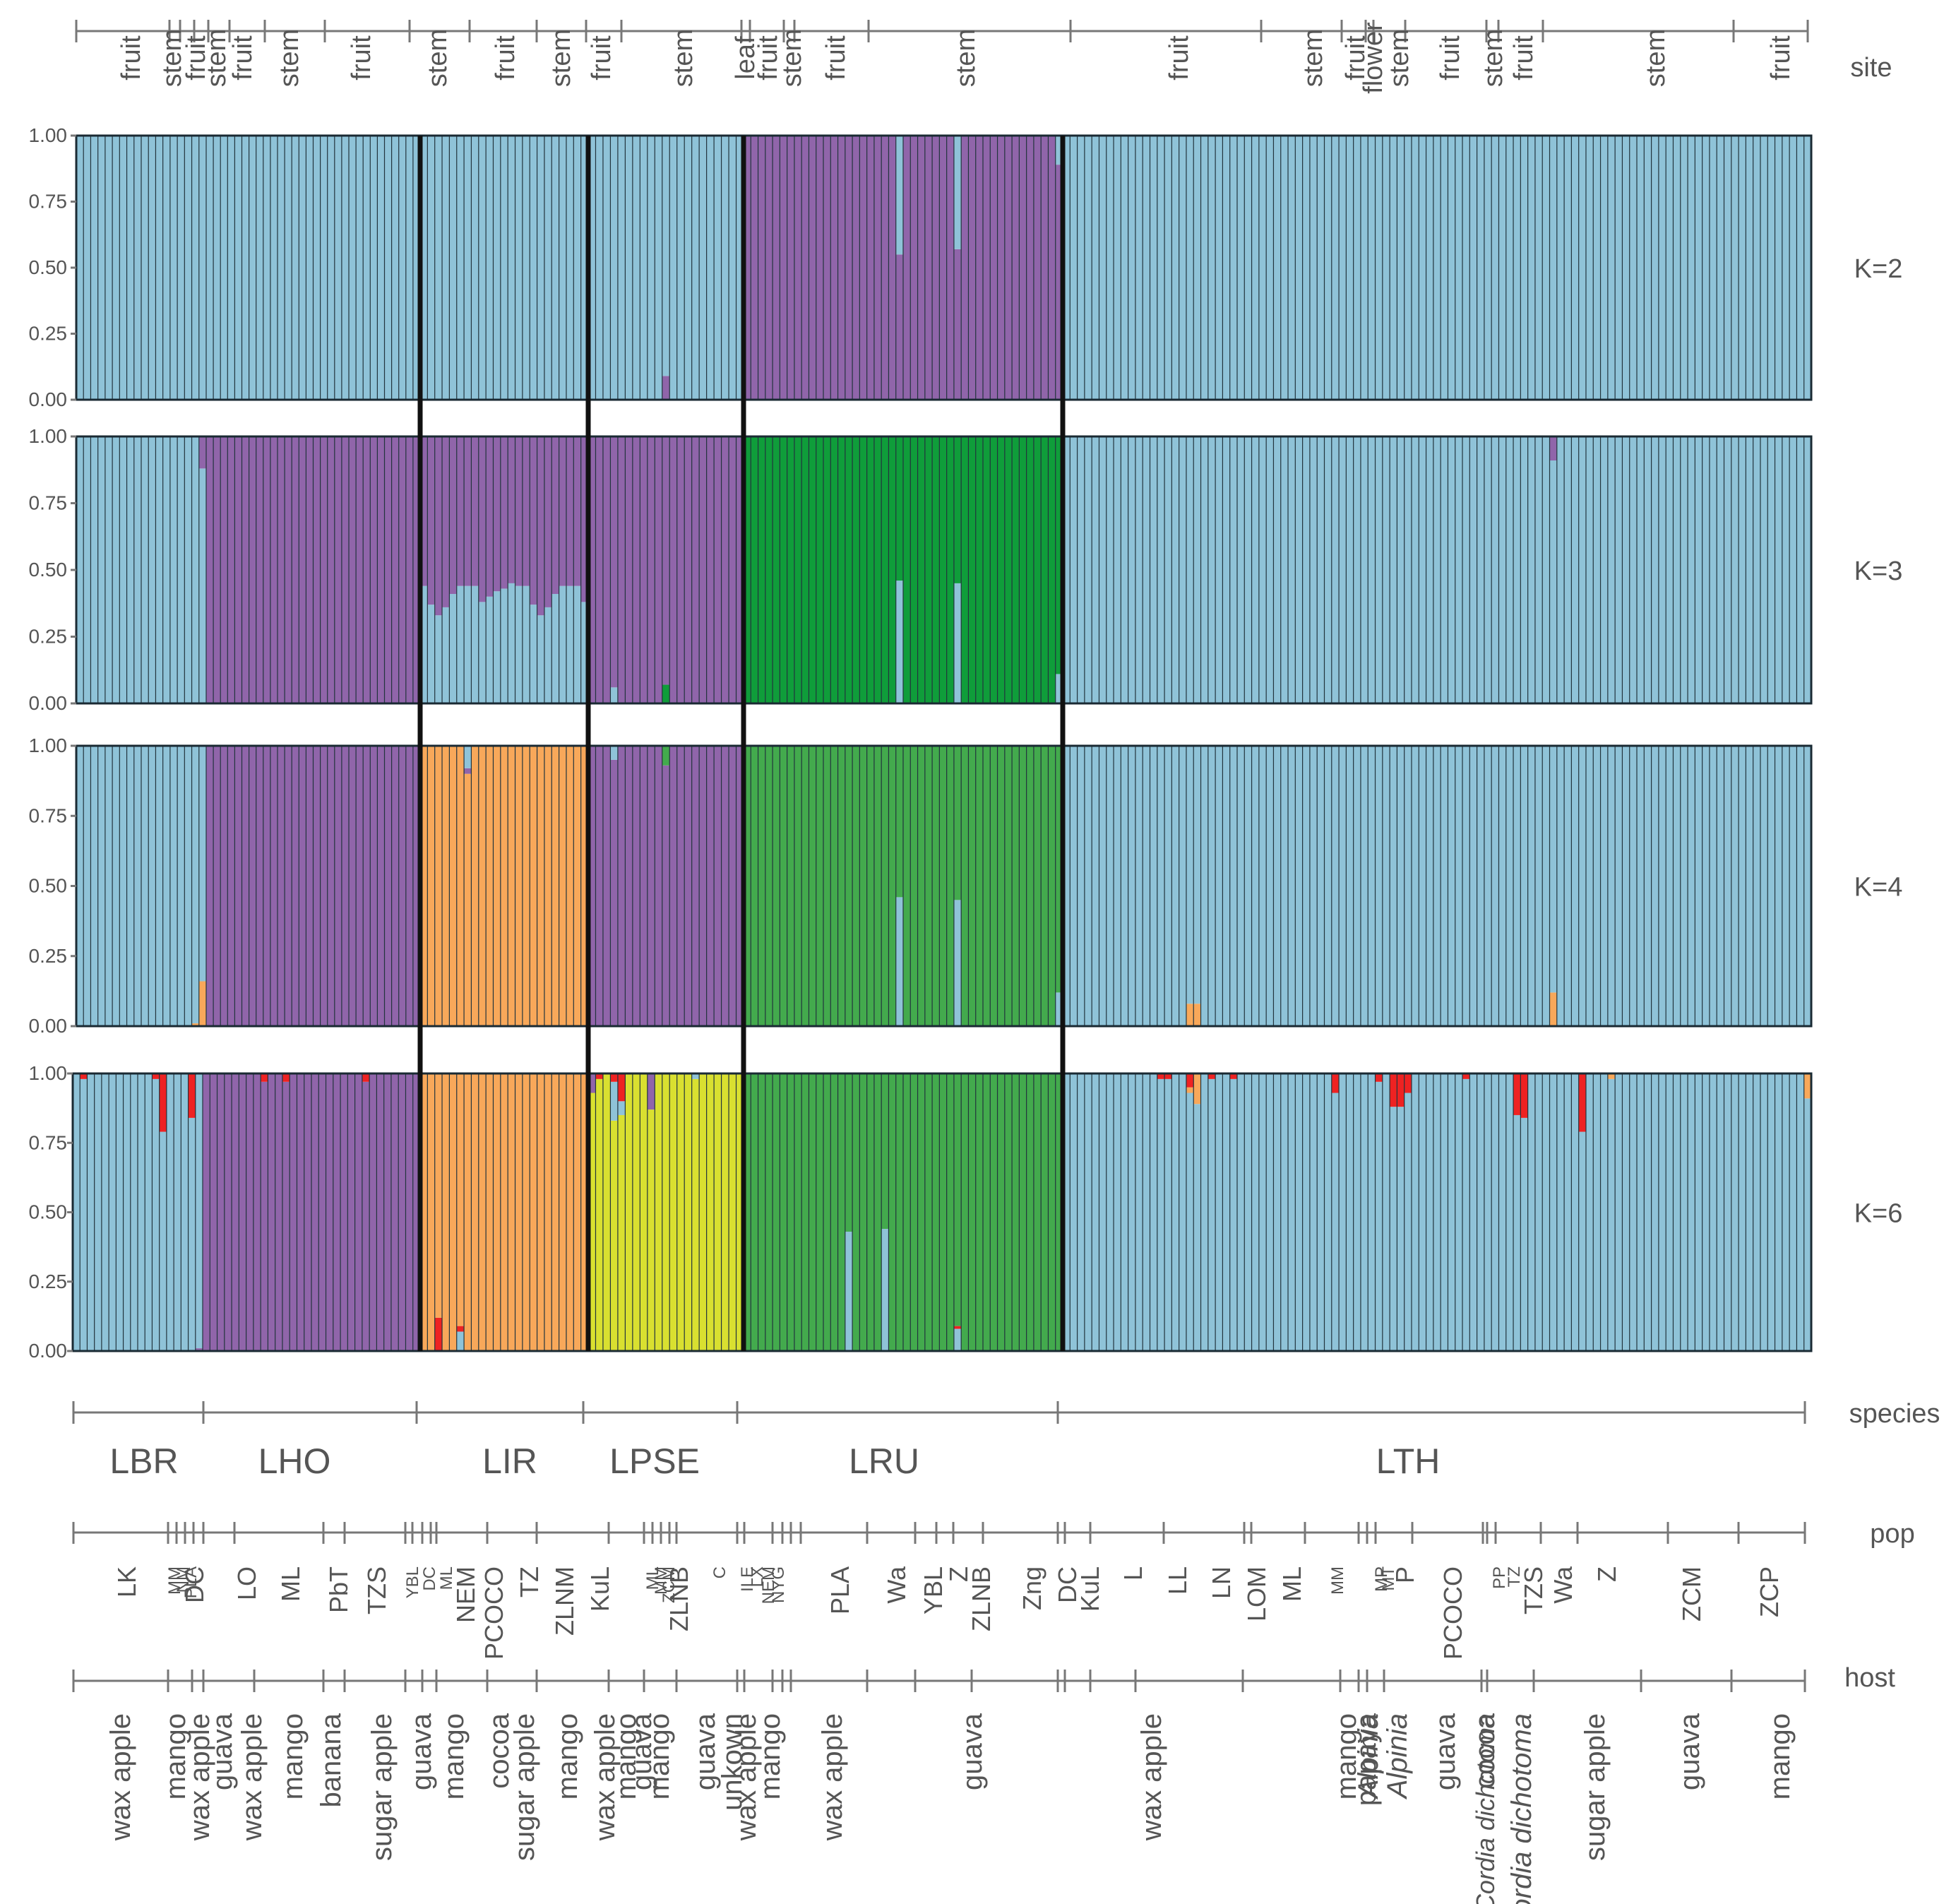 This screenshot has height=1904, width=1944. Describe the element at coordinates (194, 1584) in the screenshot. I see `pop-label: DC` at that location.